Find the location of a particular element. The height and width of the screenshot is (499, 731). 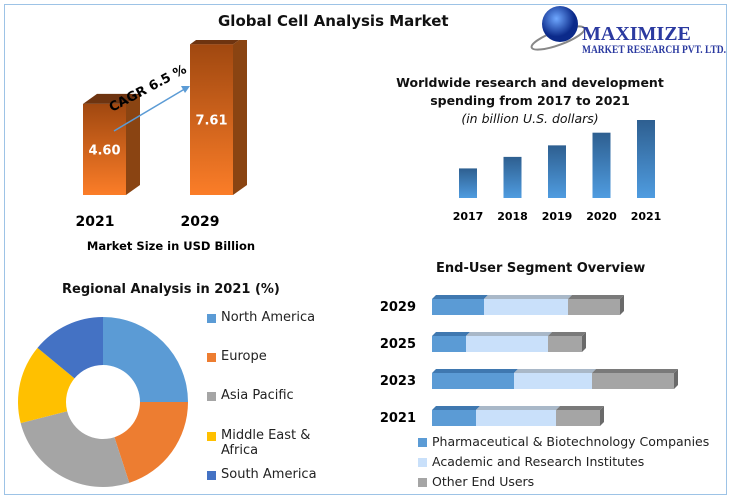

legend-label: Asia Pacific is located at coordinates (257, 395).